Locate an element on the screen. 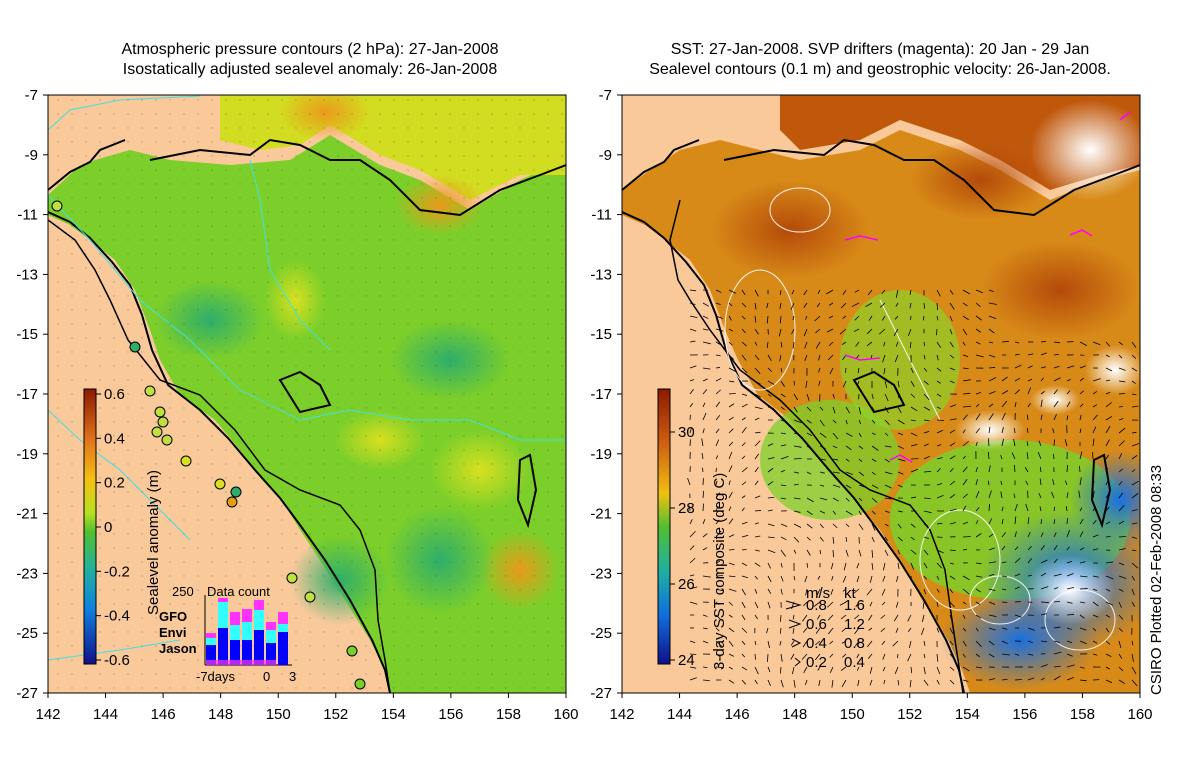 The image size is (1200, 780). legend-gfo: GFO is located at coordinates (173, 616).